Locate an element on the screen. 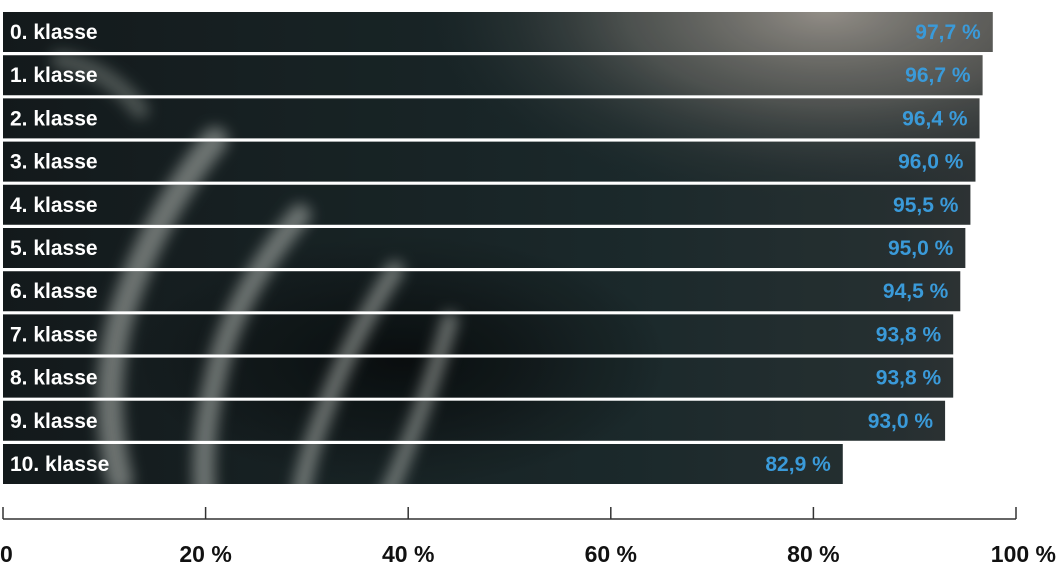 This screenshot has height=567, width=1058. value-label: 95,5 % is located at coordinates (926, 205).